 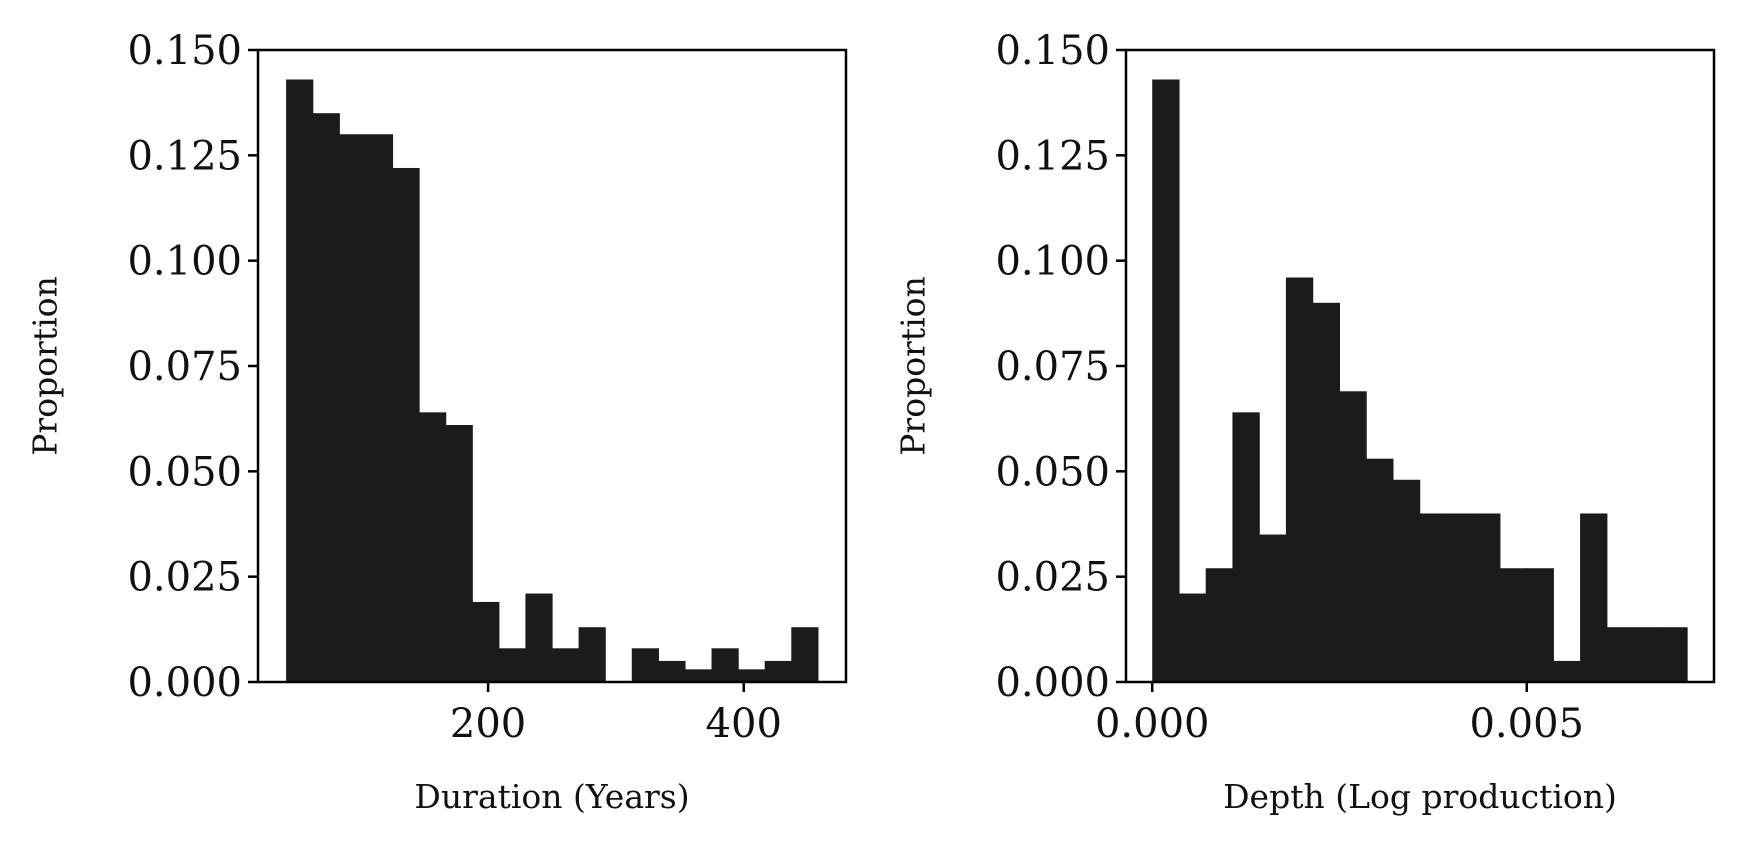 I want to click on x-axis-label: Duration (Years), so click(x=551, y=796).